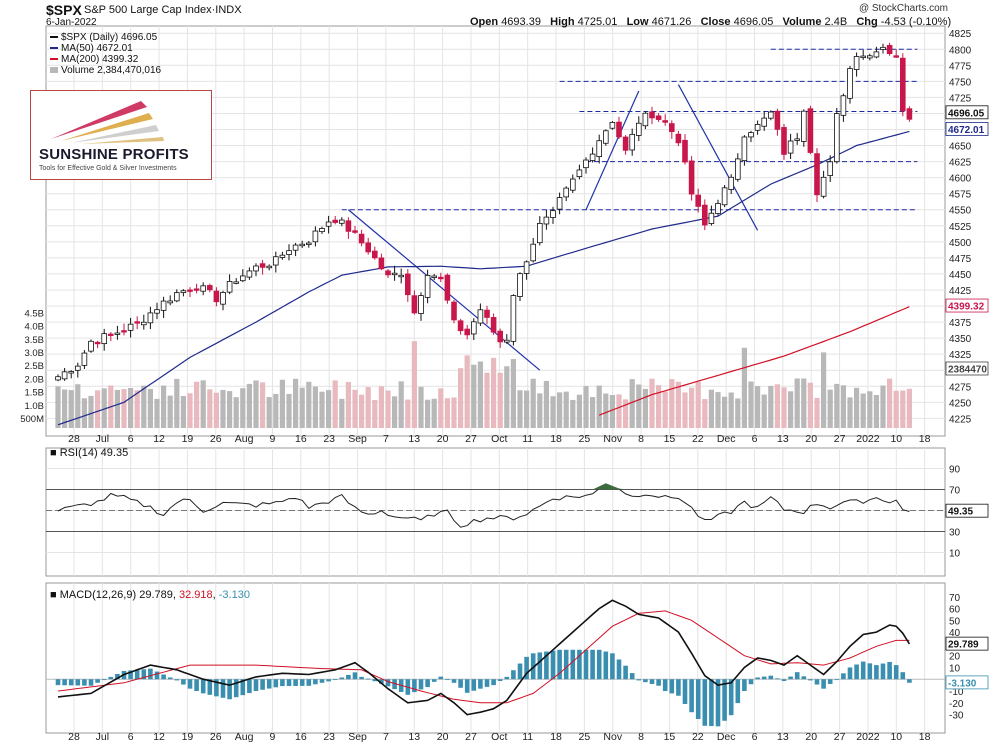 The image size is (990, 744). Describe the element at coordinates (32, 419) in the screenshot. I see `volume-tick-label: 500M` at that location.